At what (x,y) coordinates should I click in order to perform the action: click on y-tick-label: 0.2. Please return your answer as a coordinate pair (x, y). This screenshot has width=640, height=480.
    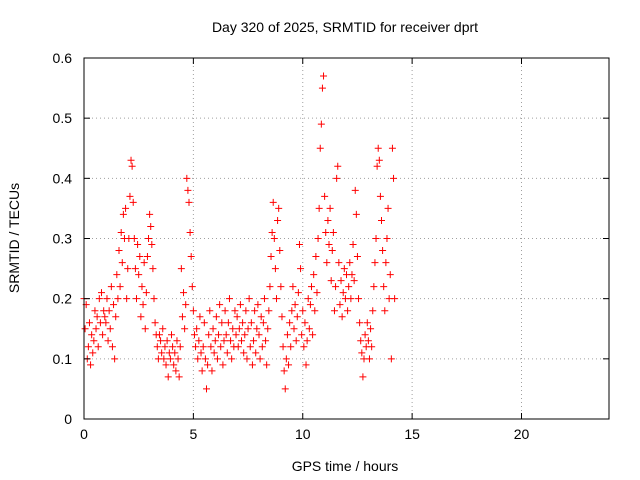
    Looking at the image, I should click on (63, 299).